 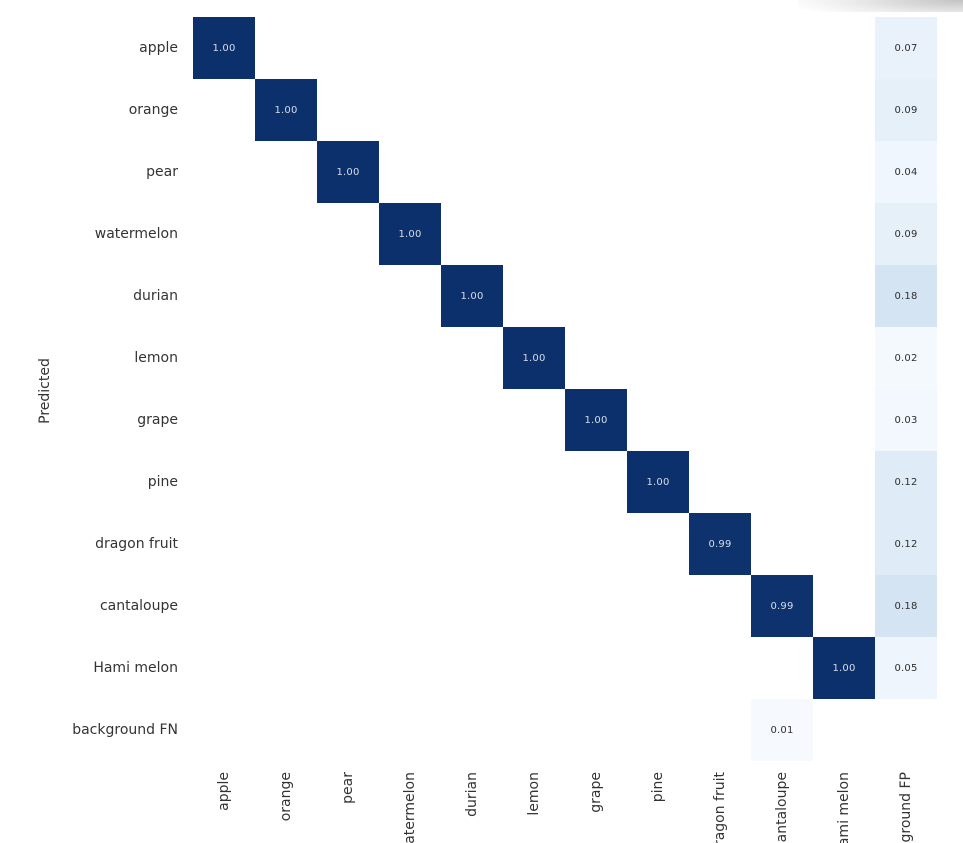 I want to click on x-tick-label: cantaloupe, so click(x=781, y=807).